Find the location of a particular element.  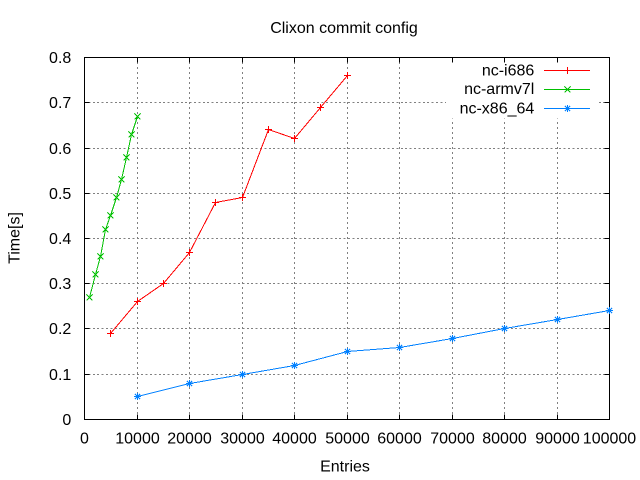

svg-text: 70000 is located at coordinates (452, 439).